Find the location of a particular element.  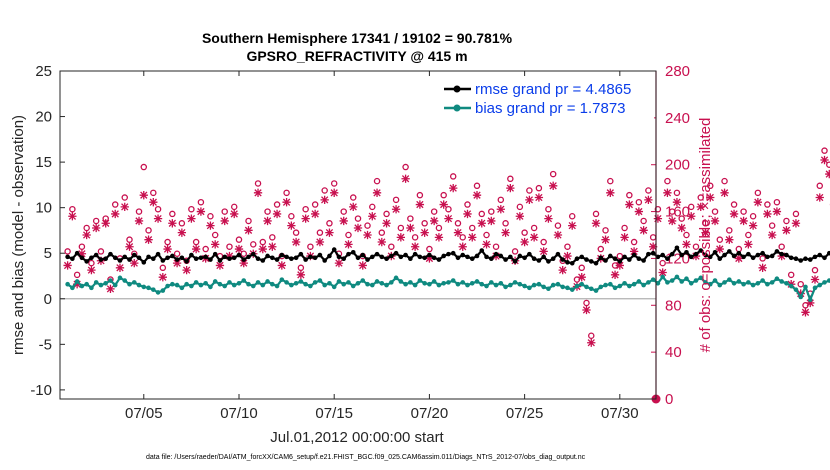

y2-axis-label: # of obs: o=possible; ×=assimilated is located at coordinates (705, 235).